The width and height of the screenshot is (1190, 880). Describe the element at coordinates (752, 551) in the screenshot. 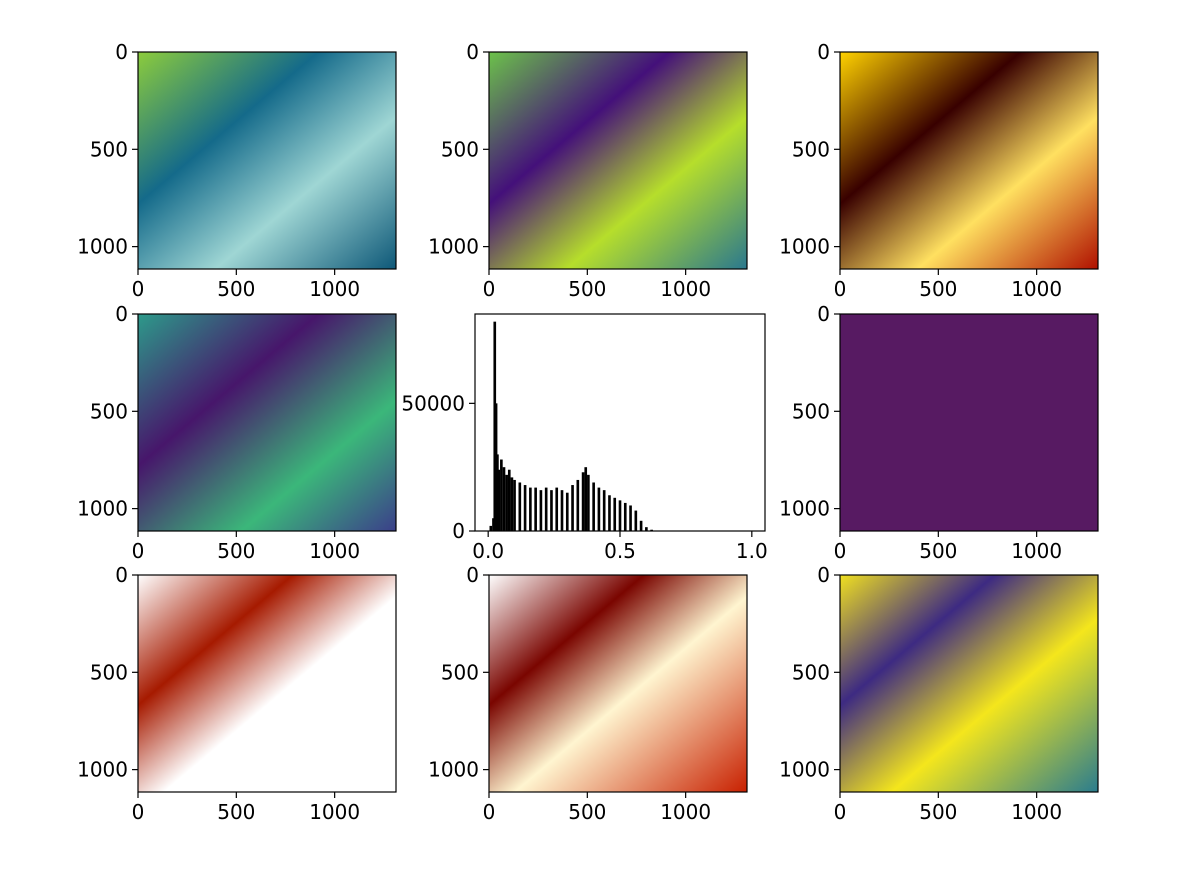

I see `x-tick-label-2: 1.0` at that location.